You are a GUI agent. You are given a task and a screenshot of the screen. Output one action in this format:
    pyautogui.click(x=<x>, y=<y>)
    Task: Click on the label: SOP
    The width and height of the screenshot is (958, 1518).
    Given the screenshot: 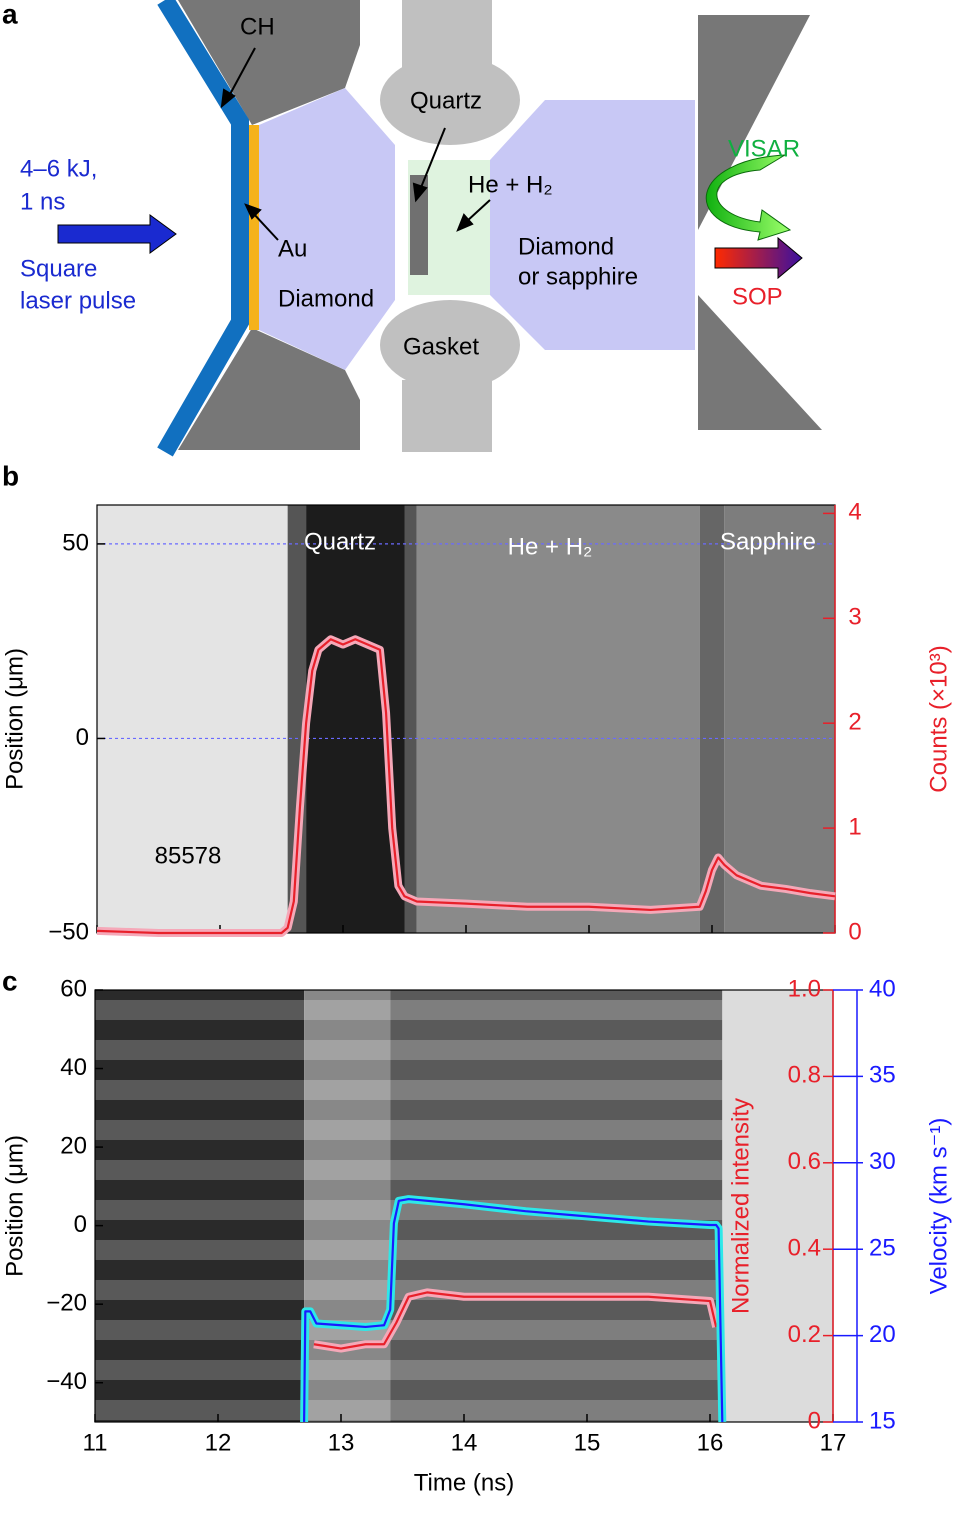 What is the action you would take?
    pyautogui.click(x=757, y=296)
    